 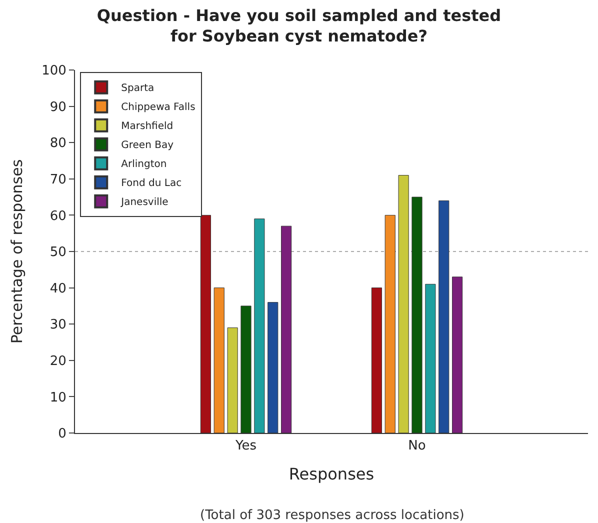 What do you see at coordinates (62, 434) in the screenshot?
I see `y-tick-label: 0` at bounding box center [62, 434].